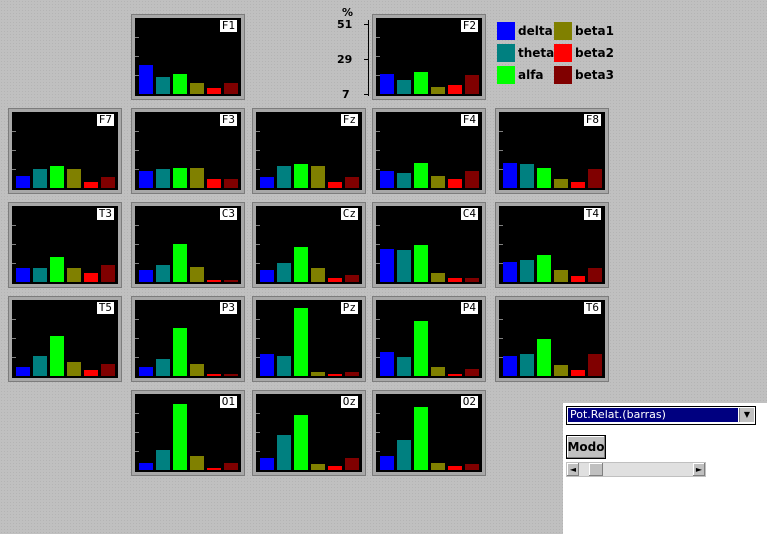 Image resolution: width=767 pixels, height=534 pixels. I want to click on electrode-panel-p3: P3, so click(188, 339).